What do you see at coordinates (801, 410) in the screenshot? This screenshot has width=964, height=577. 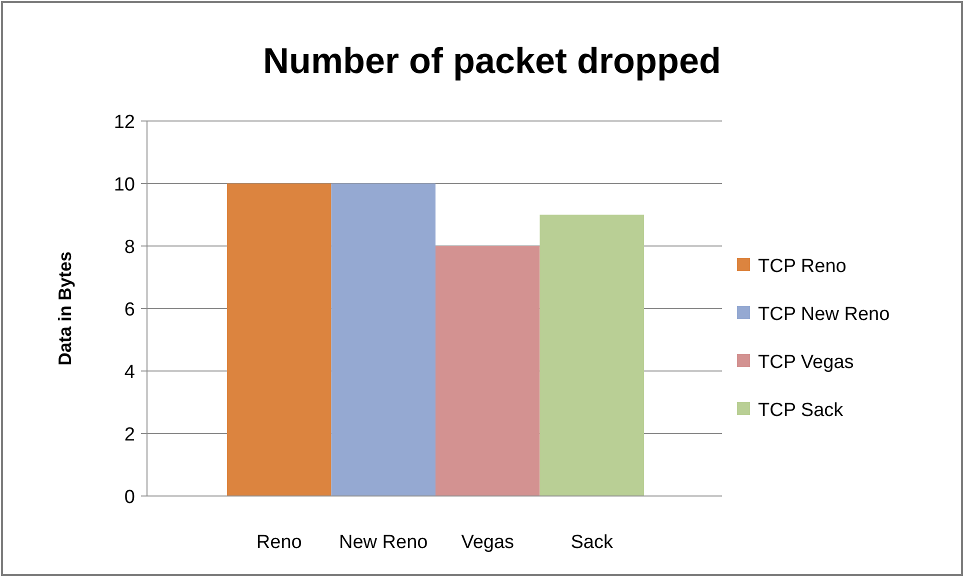 I see `legend-label: TCP Sack` at bounding box center [801, 410].